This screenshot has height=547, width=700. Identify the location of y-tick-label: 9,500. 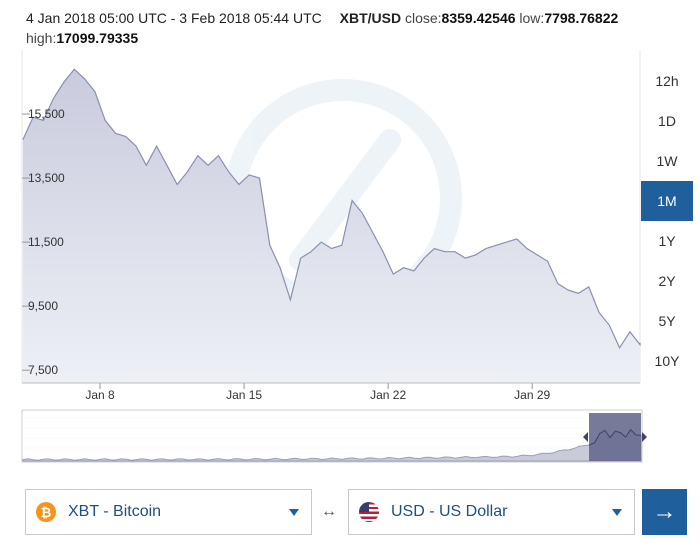
(43, 306).